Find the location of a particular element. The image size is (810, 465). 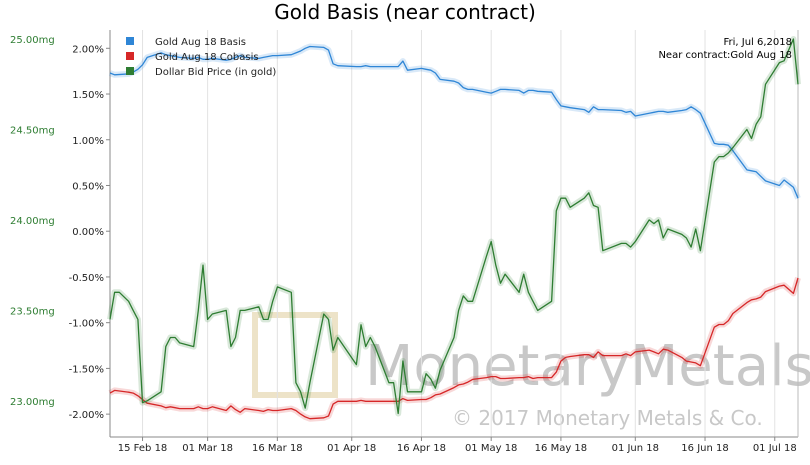

right-tick-label: 0.00% is located at coordinates (88, 232).